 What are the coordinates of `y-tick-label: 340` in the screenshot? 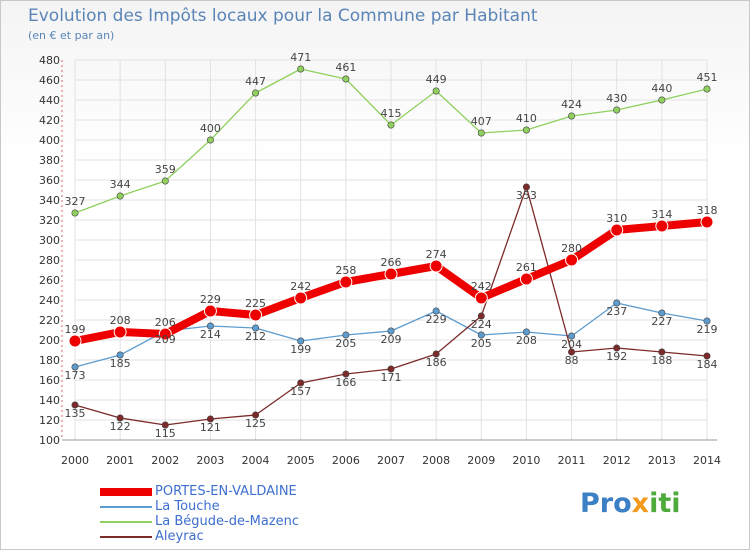 It's located at (49, 200).